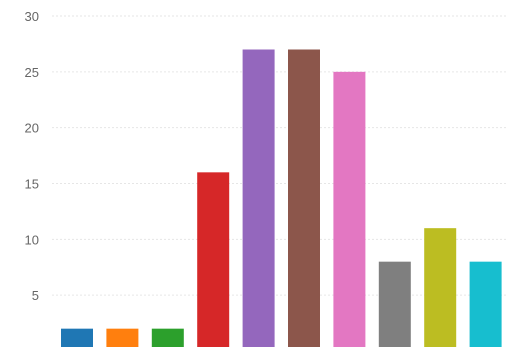 Image resolution: width=514 pixels, height=347 pixels. What do you see at coordinates (32, 72) in the screenshot?
I see `y-tick-label: 25` at bounding box center [32, 72].